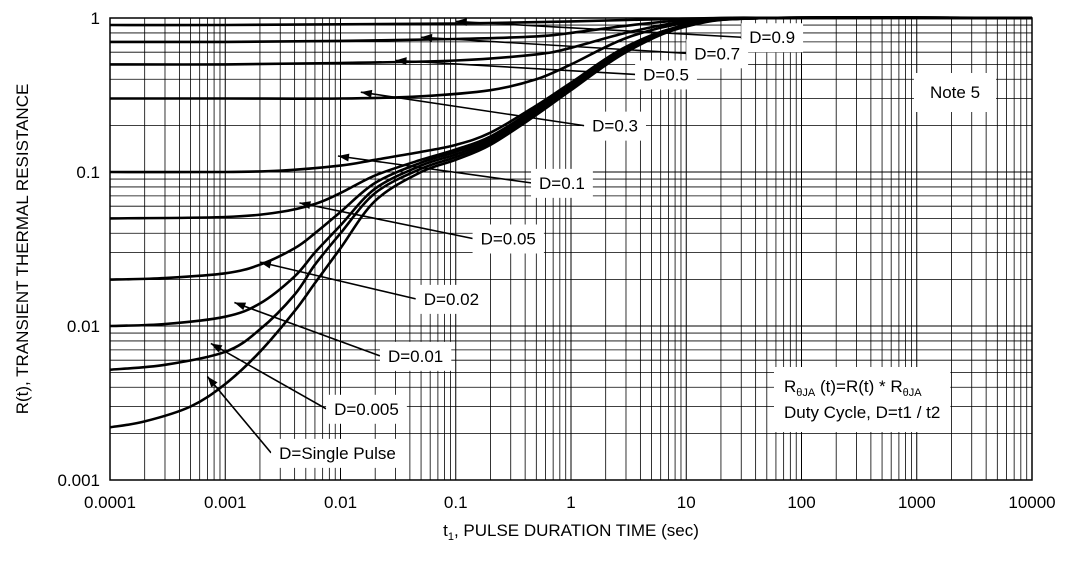 The height and width of the screenshot is (561, 1076). What do you see at coordinates (340, 502) in the screenshot?
I see `x-tick-label: 0.01` at bounding box center [340, 502].